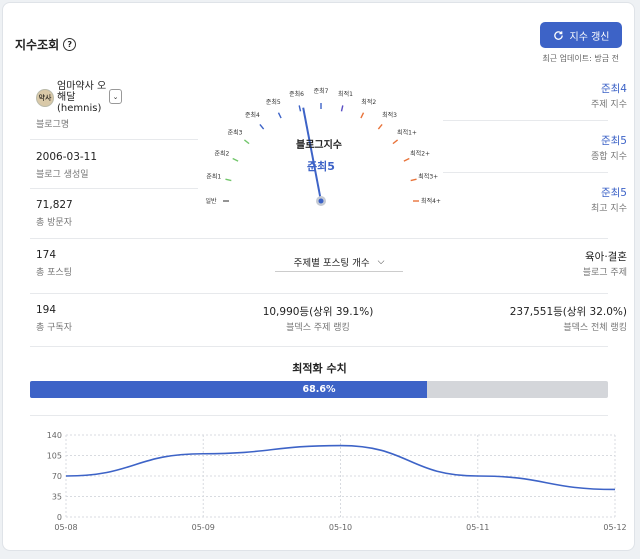 Image resolution: width=640 pixels, height=559 pixels. What do you see at coordinates (319, 368) in the screenshot?
I see `optimization-title: 최적화 수치` at bounding box center [319, 368].